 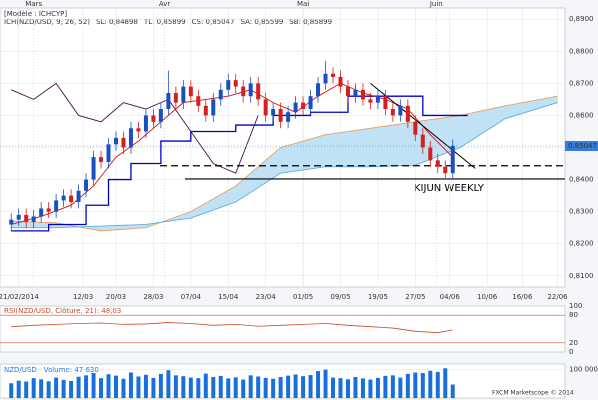 What do you see at coordinates (19, 297) in the screenshot?
I see `x-tick-label: 21/02/2014` at bounding box center [19, 297].